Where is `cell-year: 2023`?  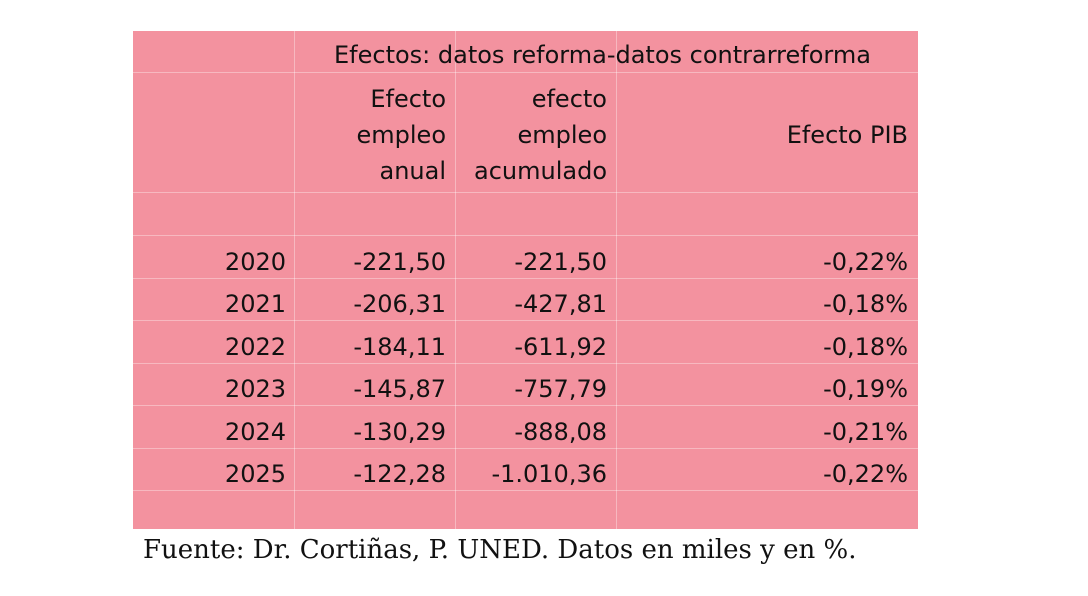
cell-year: 2023 is located at coordinates (255, 389).